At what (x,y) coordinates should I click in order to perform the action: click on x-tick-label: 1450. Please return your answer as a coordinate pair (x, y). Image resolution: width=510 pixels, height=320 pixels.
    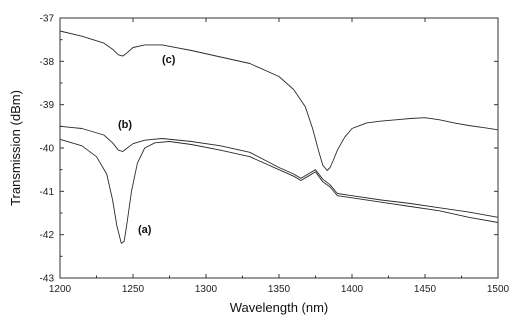
    Looking at the image, I should click on (425, 289).